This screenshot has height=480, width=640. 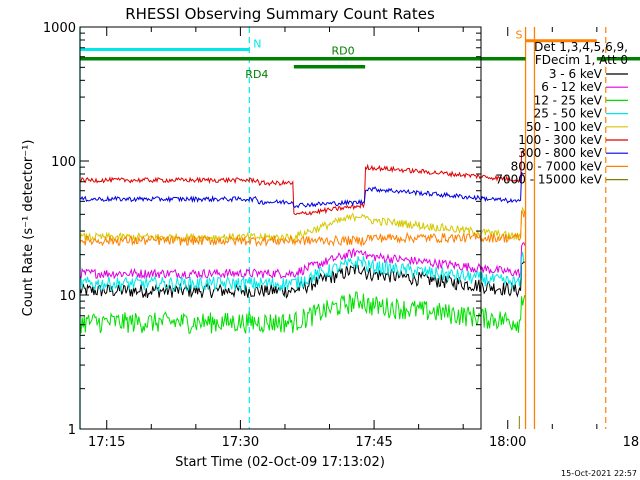 What do you see at coordinates (280, 14) in the screenshot?
I see `chart-title: RHESSI Observing Summary Count Rates` at bounding box center [280, 14].